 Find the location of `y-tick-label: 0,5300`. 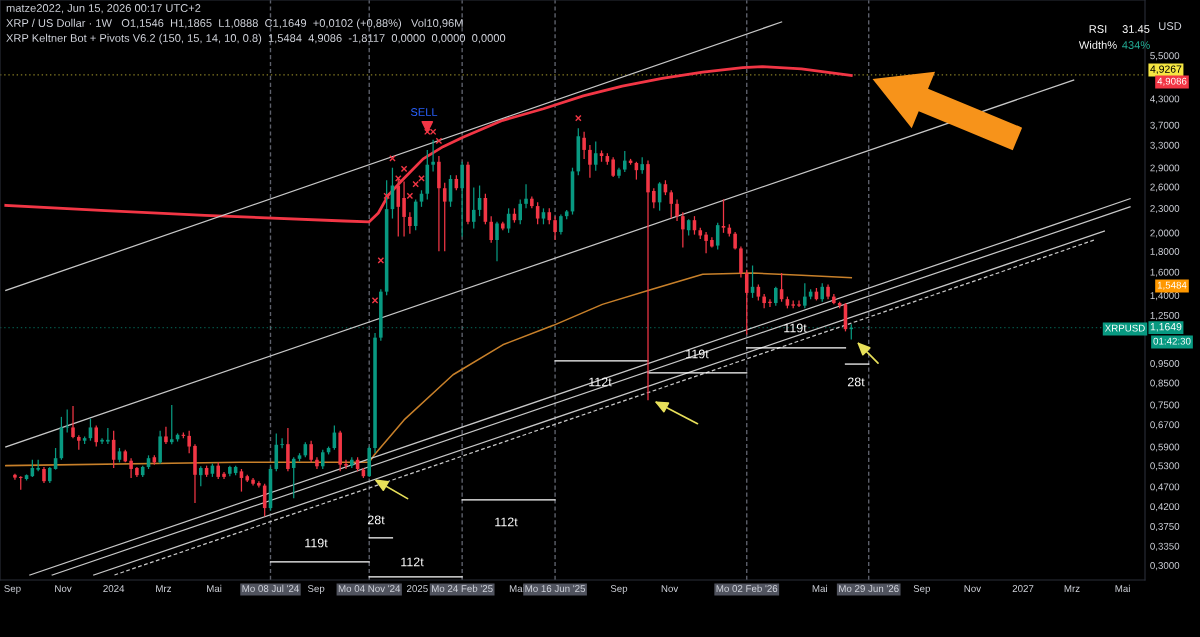

y-tick-label: 0,5300 is located at coordinates (1165, 466).